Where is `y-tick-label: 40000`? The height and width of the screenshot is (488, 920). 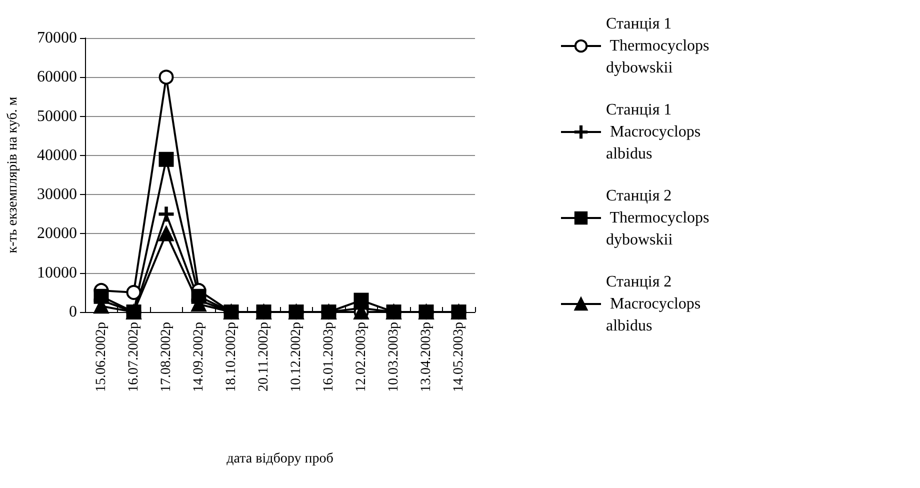
y-tick-label: 40000 is located at coordinates (57, 155).